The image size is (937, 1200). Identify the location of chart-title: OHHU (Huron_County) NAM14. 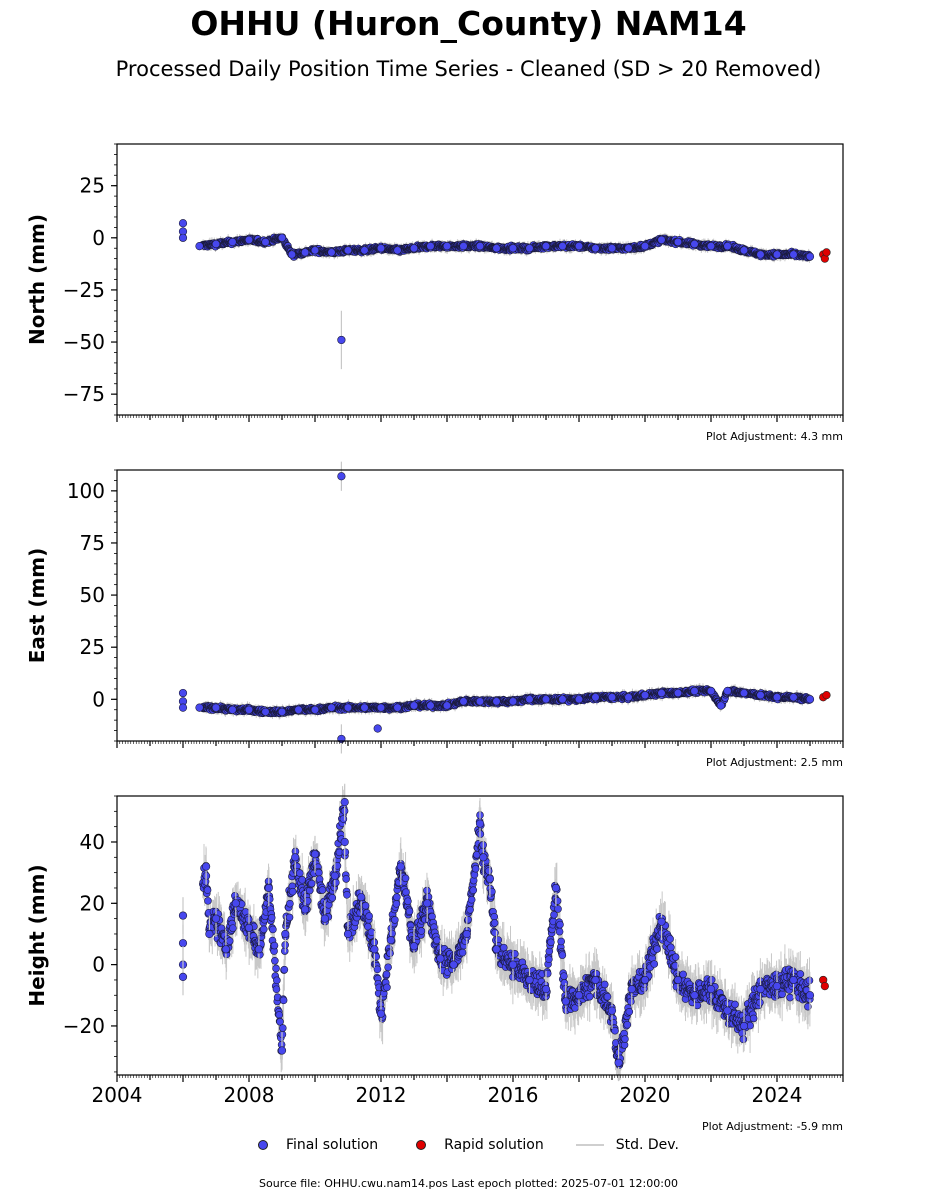
(468, 23).